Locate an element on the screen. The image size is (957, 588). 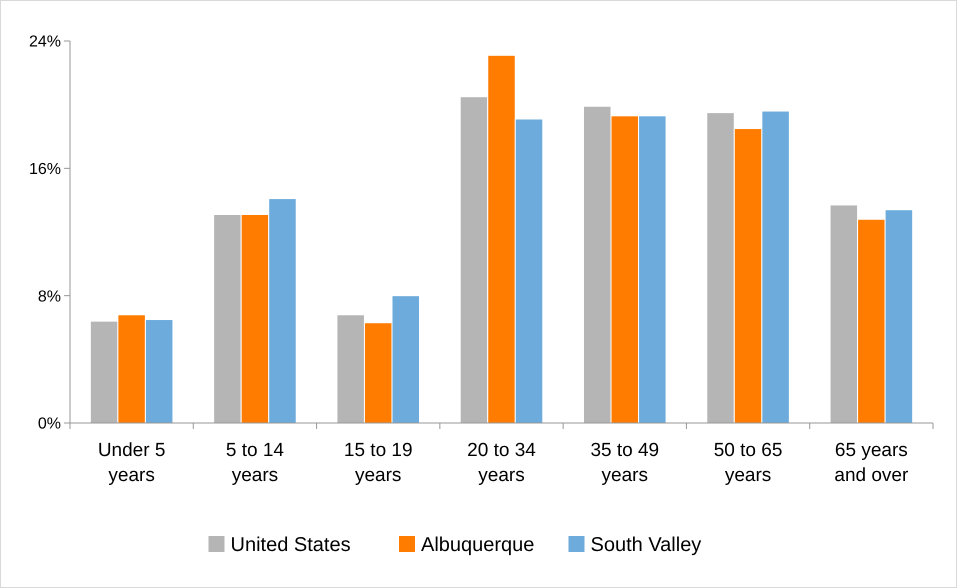
legend-label: South Valley is located at coordinates (646, 545).